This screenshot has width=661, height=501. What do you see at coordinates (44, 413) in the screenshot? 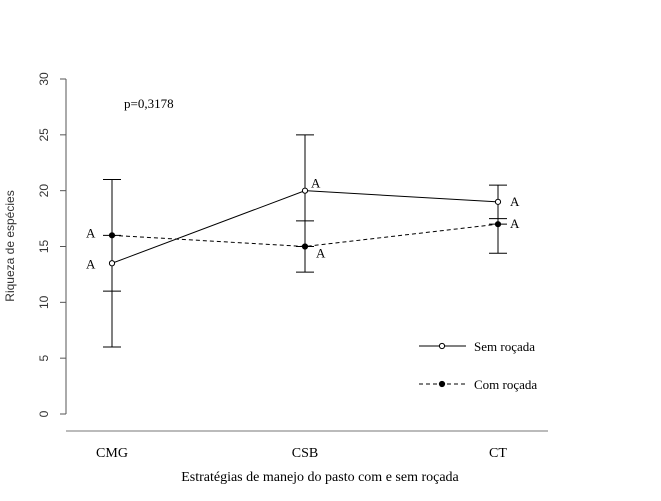
I see `y-tick-label: 0` at bounding box center [44, 413].